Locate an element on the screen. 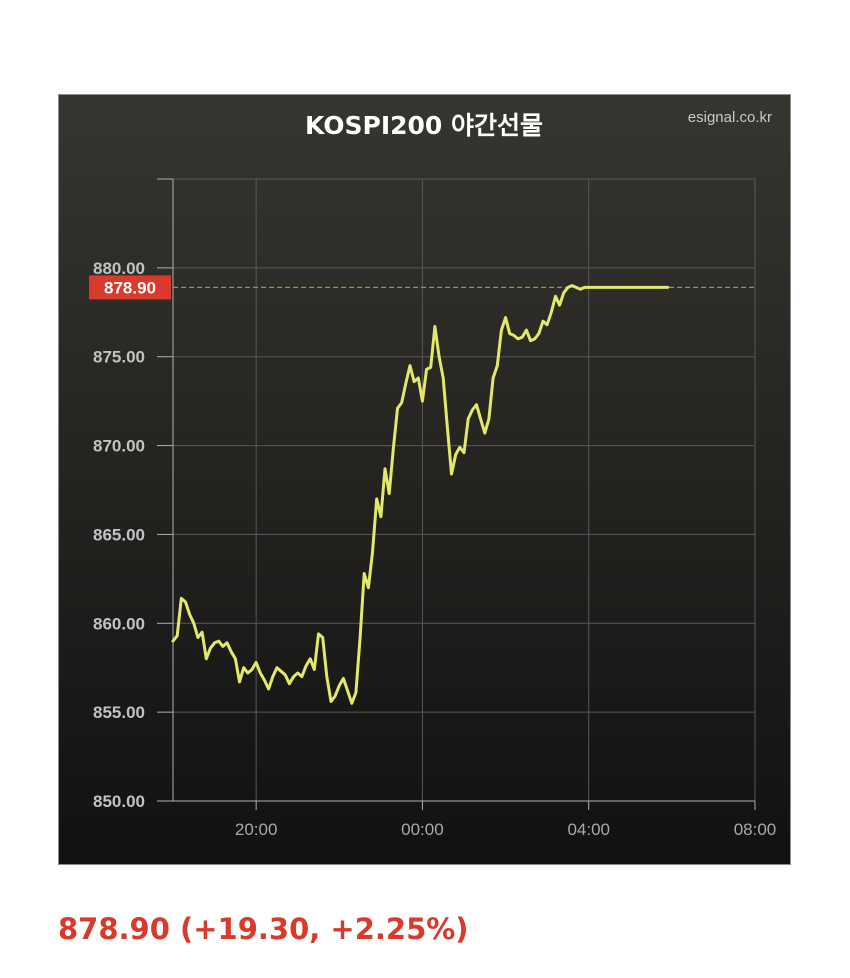 The width and height of the screenshot is (850, 978). chart-source: esignal.co.kr is located at coordinates (730, 117).